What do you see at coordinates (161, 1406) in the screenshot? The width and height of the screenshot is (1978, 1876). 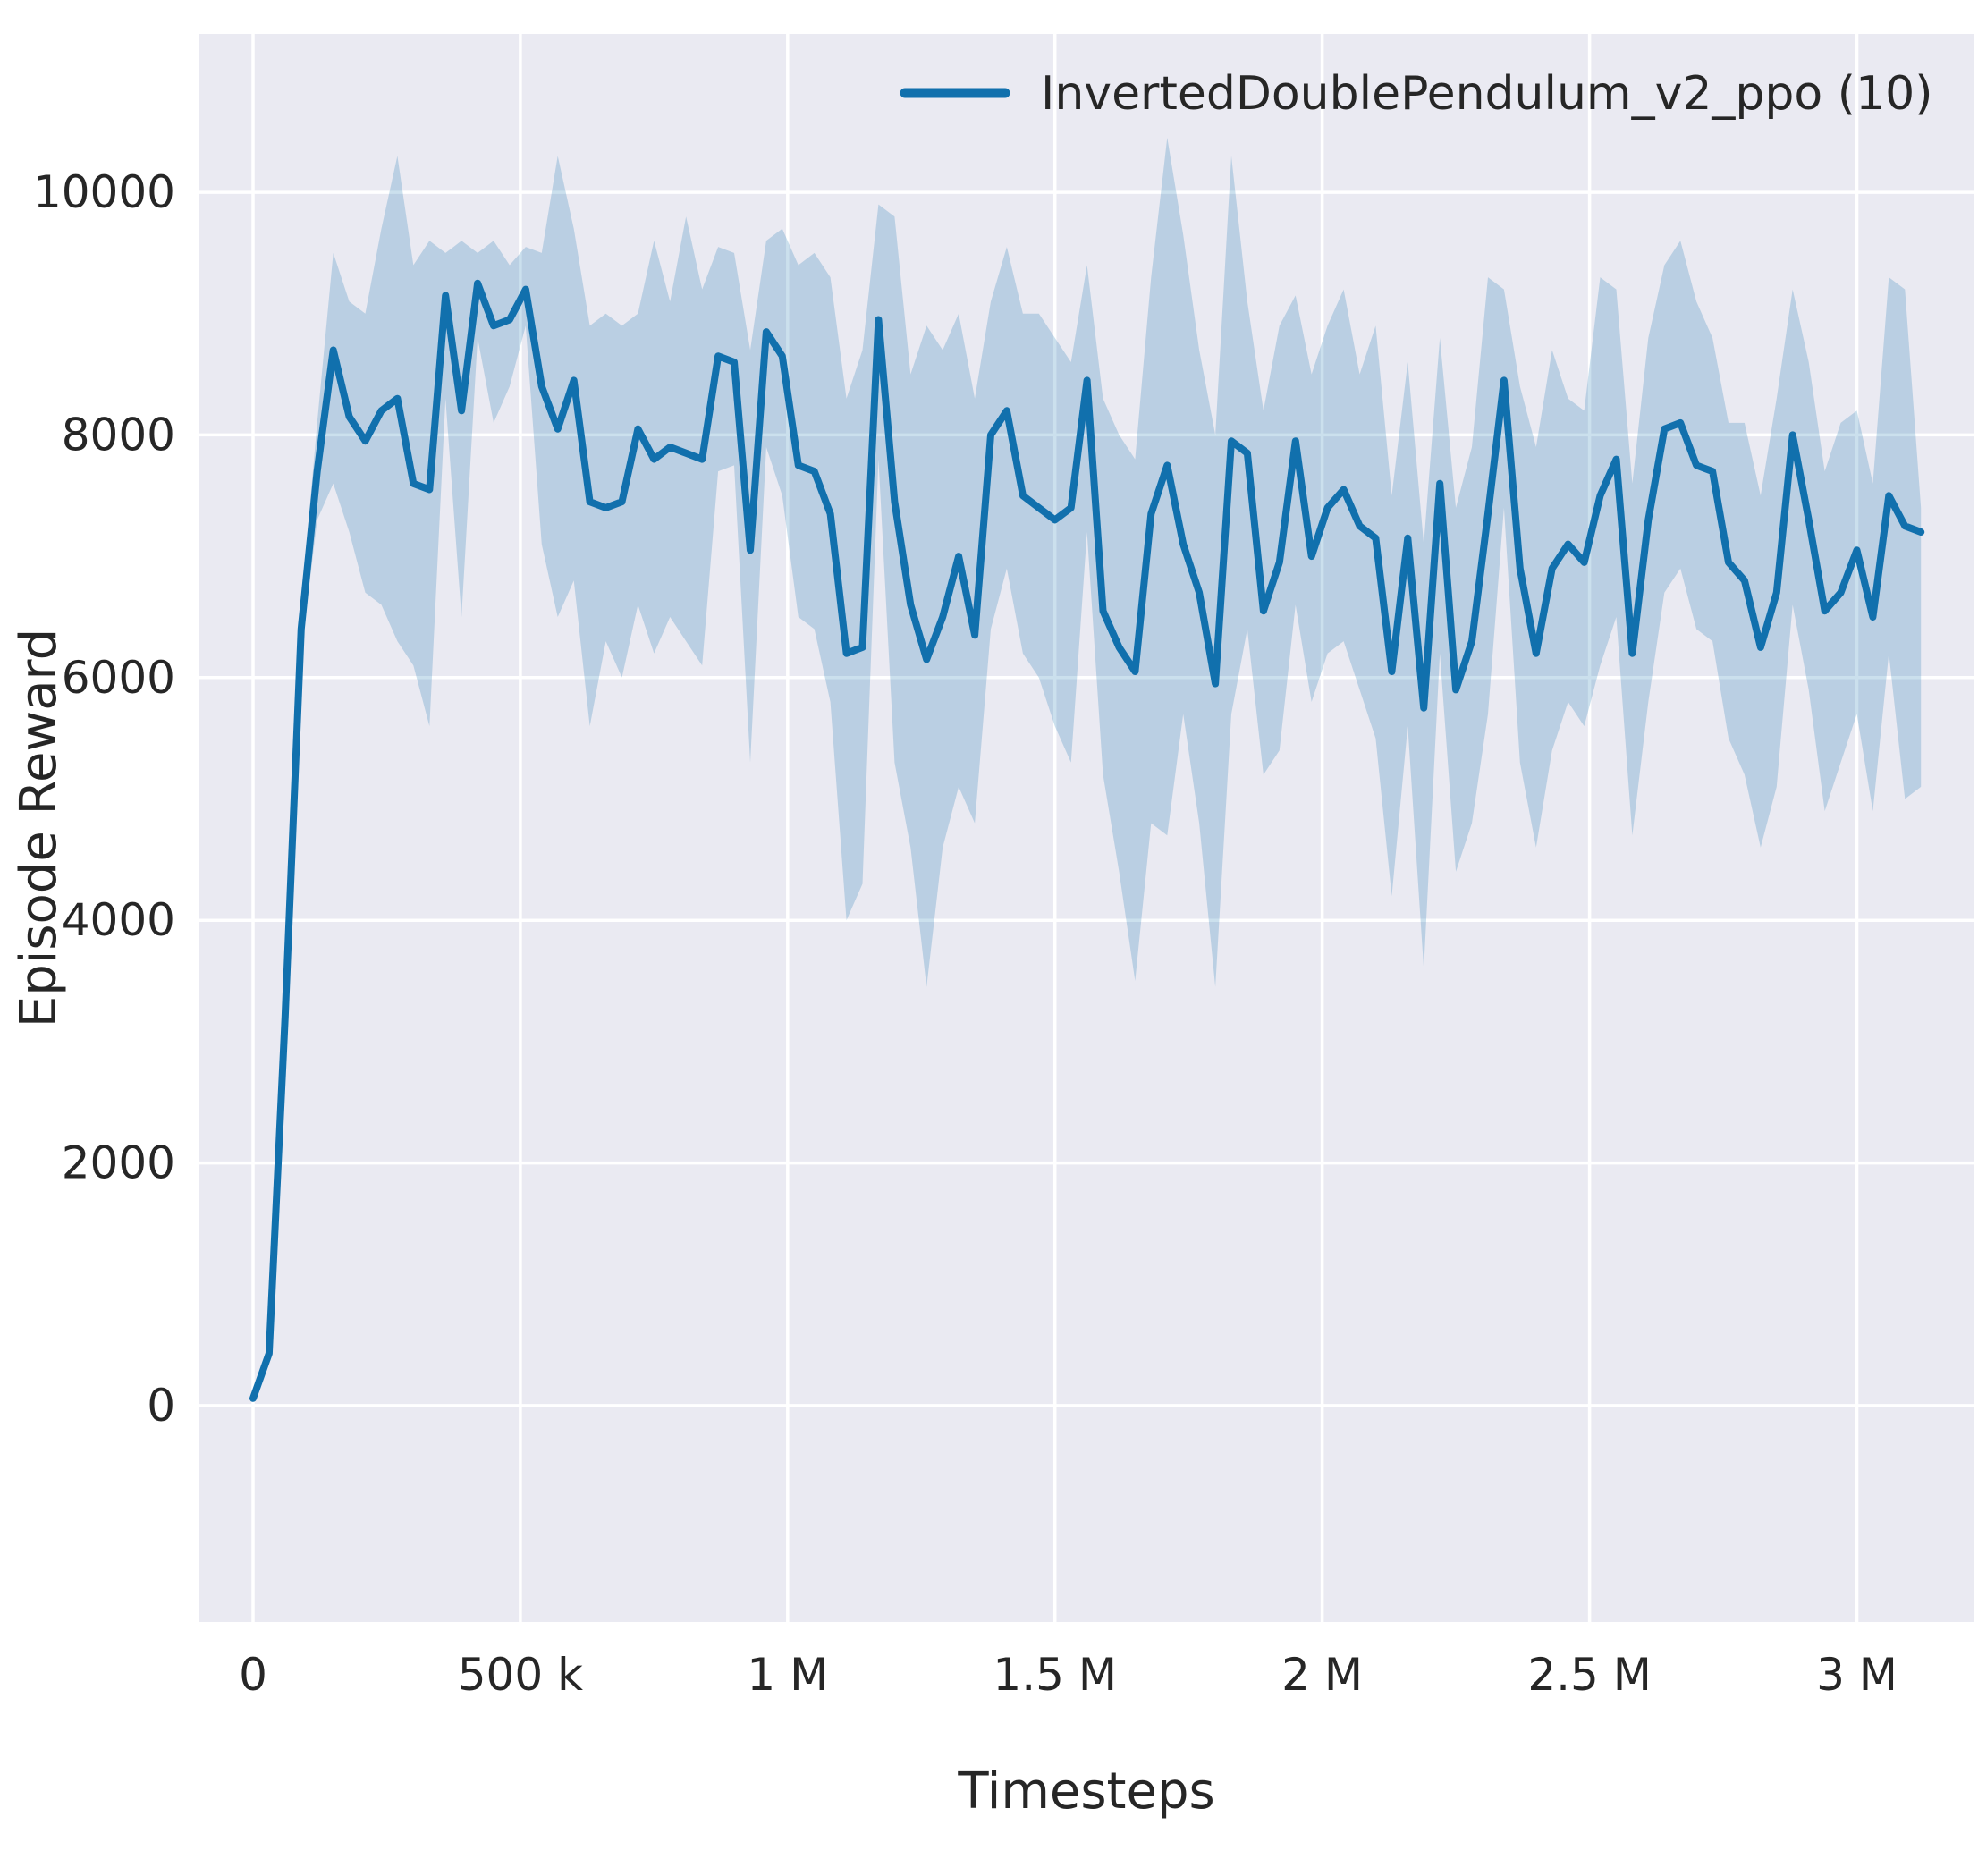 I see `y-tick-label: 0` at bounding box center [161, 1406].